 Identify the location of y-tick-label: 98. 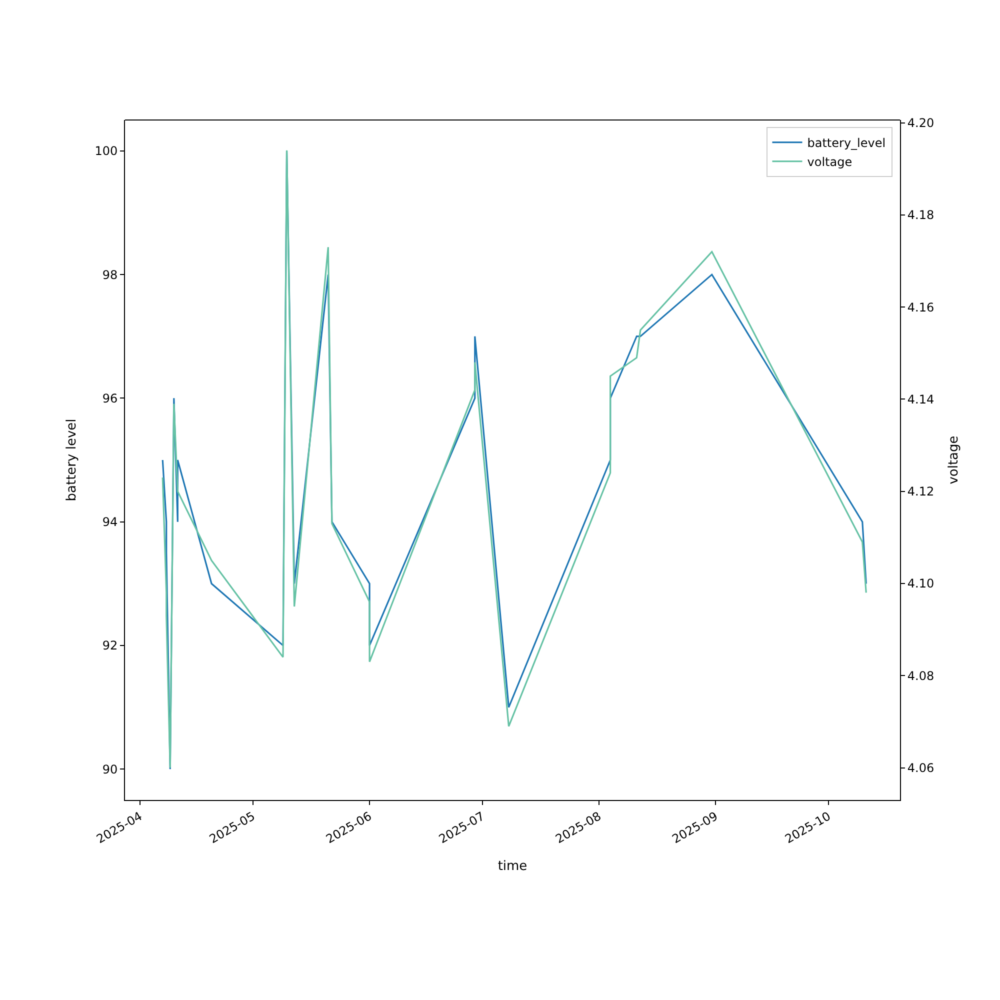
(110, 275).